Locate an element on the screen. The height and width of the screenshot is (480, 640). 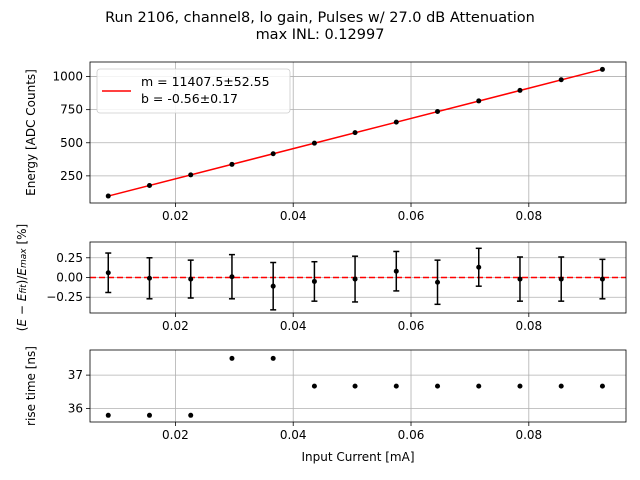
rise-time-x-tick-label: 0.06 is located at coordinates (411, 435).